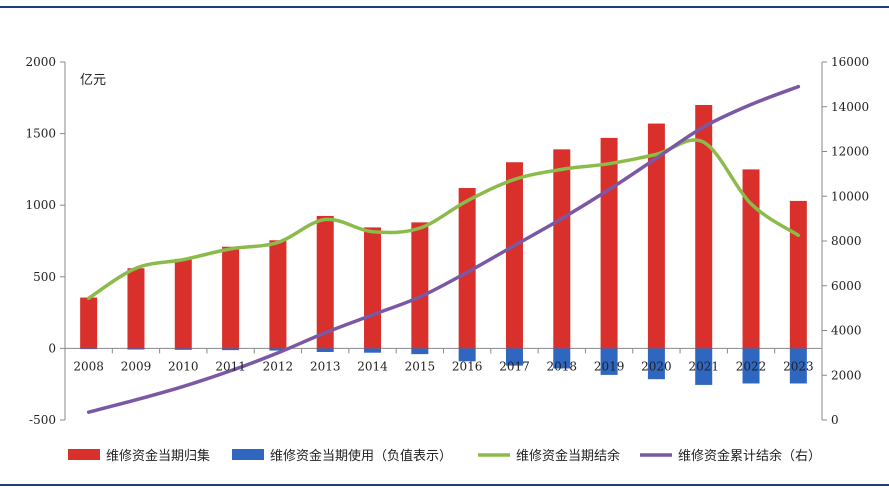  I want to click on y-axis-unit-label: 亿元, so click(93, 80).